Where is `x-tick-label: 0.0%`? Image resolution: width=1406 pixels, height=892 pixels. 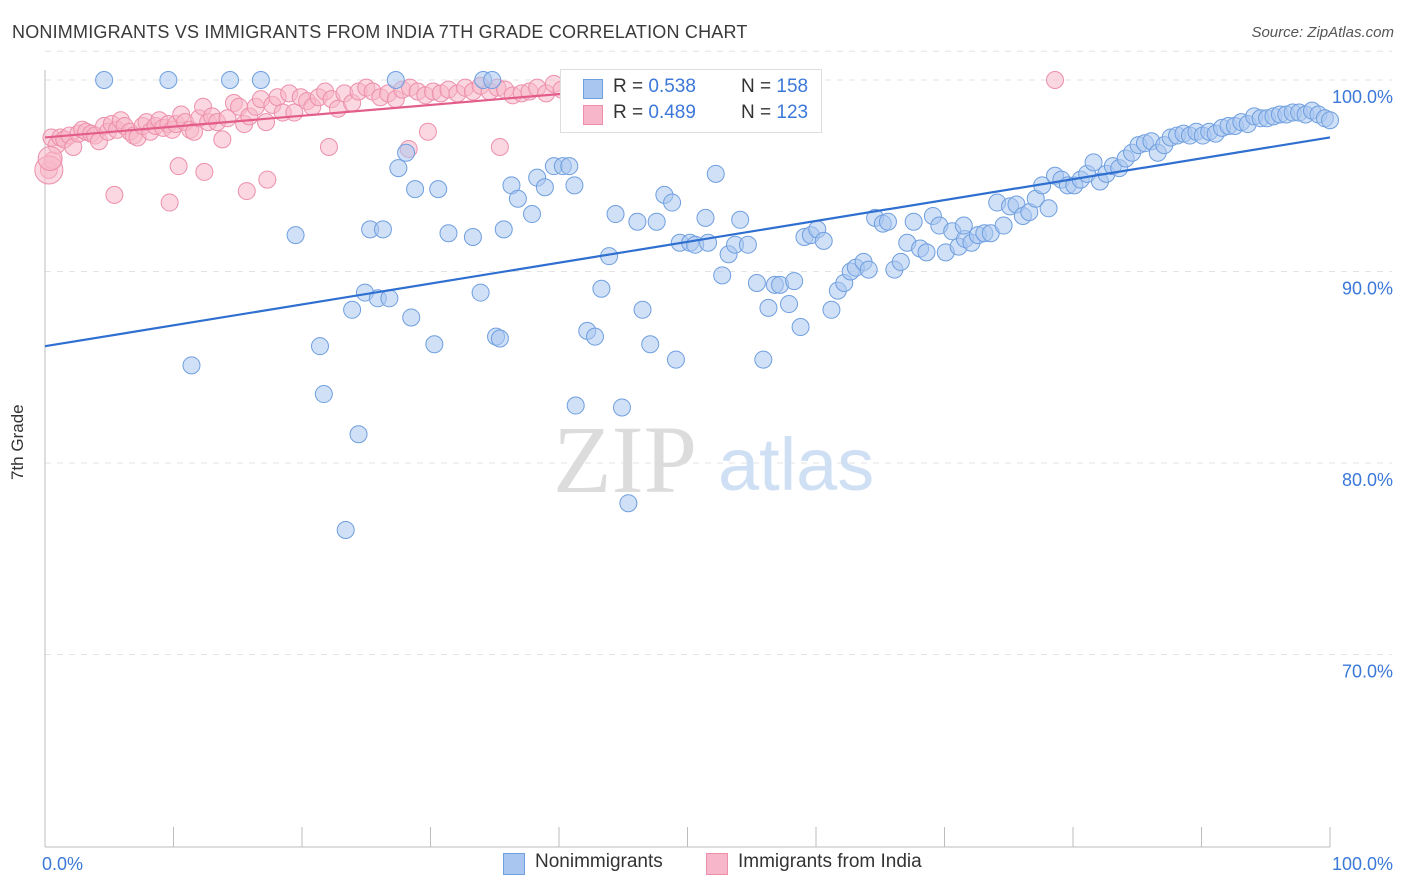 x-tick-label: 0.0% is located at coordinates (62, 864).